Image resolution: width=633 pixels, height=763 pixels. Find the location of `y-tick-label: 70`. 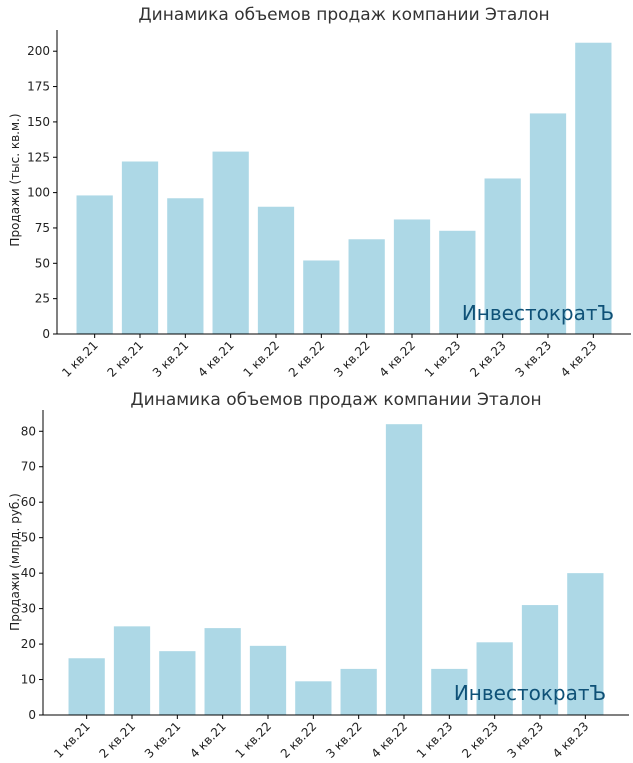

y-tick-label: 70 is located at coordinates (28, 467).